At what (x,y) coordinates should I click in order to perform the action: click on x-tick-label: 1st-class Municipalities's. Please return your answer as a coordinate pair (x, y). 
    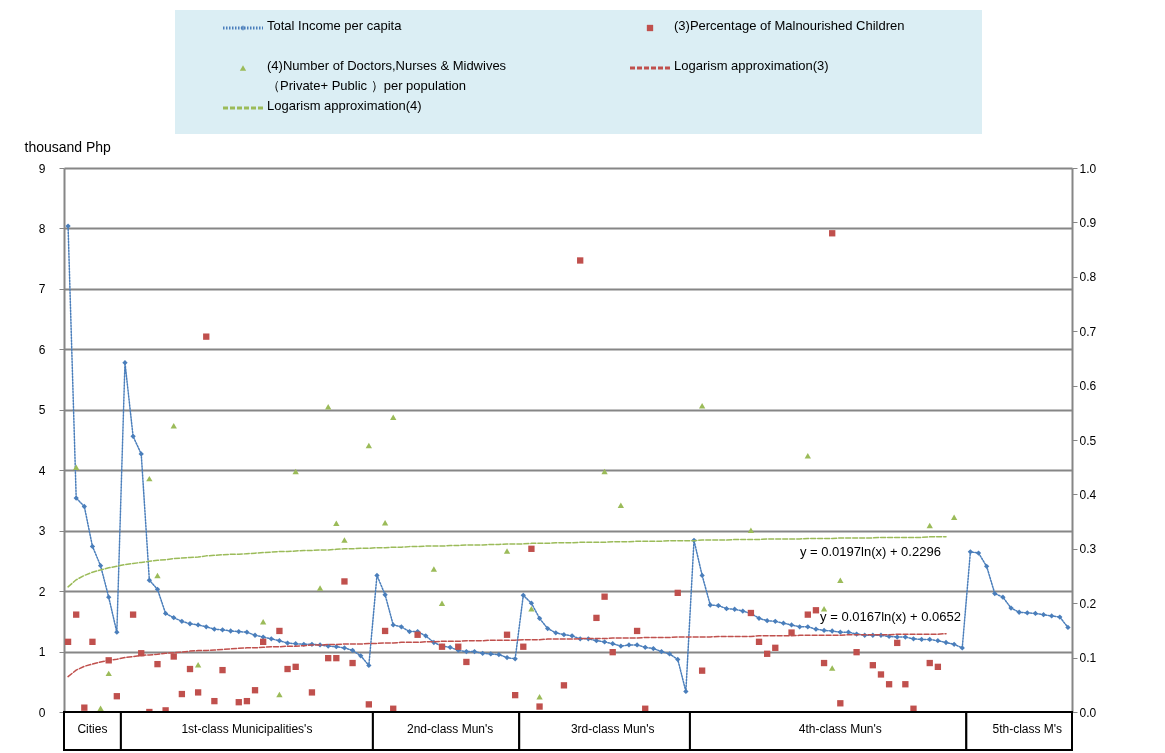
    Looking at the image, I should click on (247, 729).